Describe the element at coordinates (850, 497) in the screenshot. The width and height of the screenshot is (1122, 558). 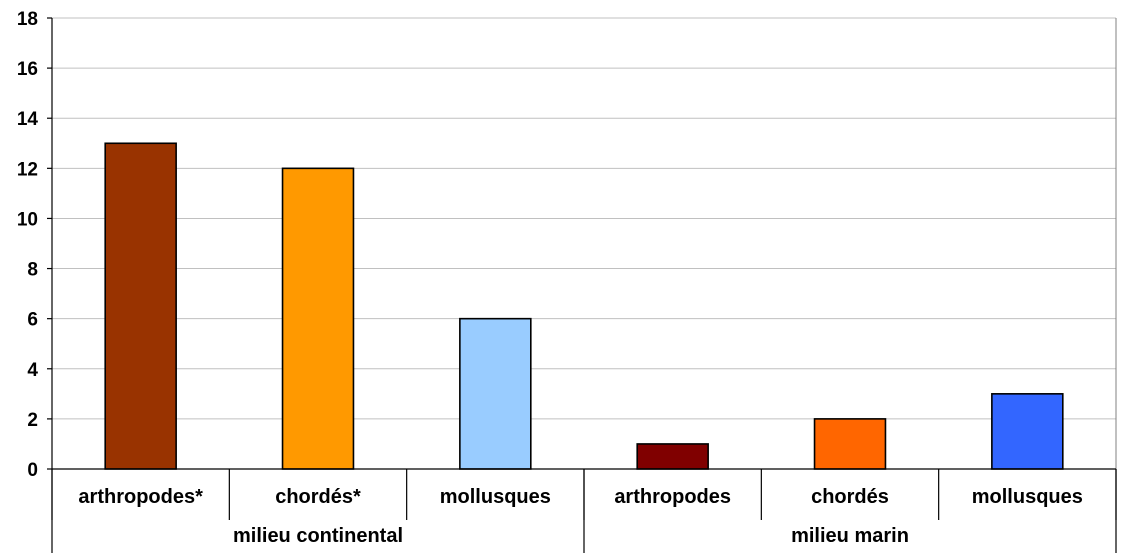
I see `x-category-label: chordés` at that location.